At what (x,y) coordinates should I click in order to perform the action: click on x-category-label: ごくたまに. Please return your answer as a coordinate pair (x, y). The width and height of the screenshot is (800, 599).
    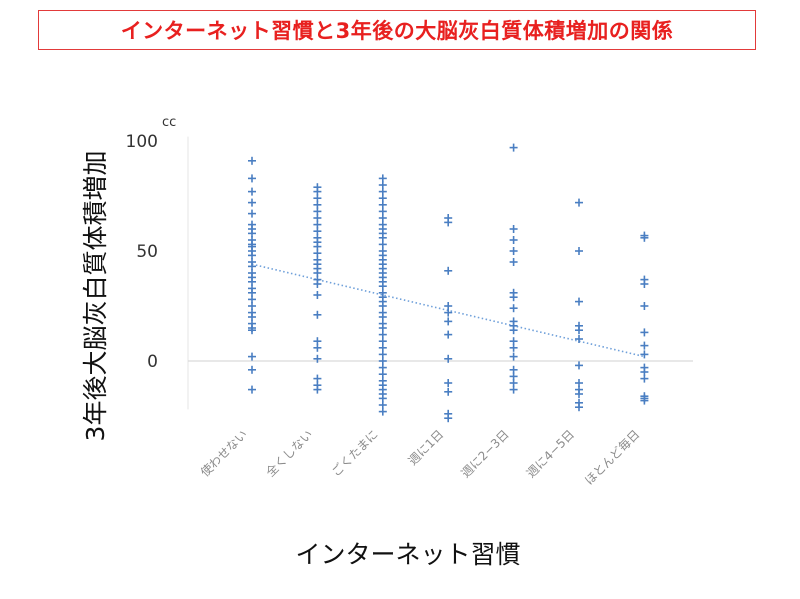
    Looking at the image, I should click on (354, 453).